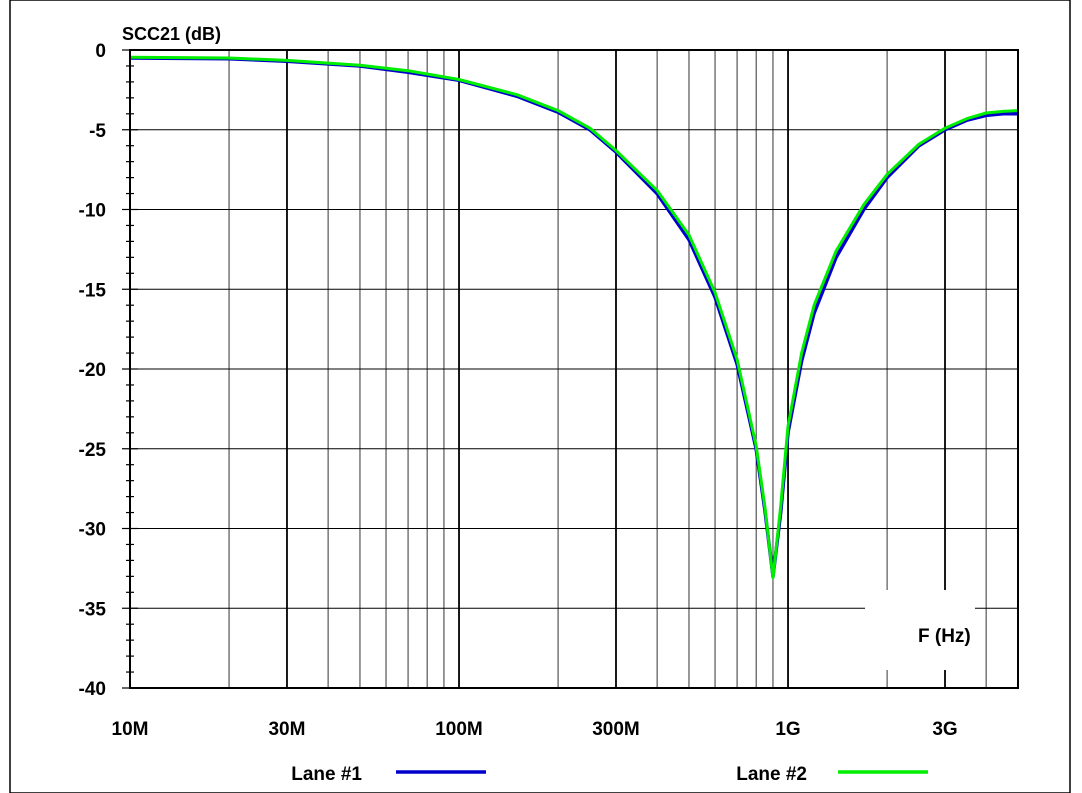  Describe the element at coordinates (326, 774) in the screenshot. I see `legend-label-1: Lane #1` at that location.